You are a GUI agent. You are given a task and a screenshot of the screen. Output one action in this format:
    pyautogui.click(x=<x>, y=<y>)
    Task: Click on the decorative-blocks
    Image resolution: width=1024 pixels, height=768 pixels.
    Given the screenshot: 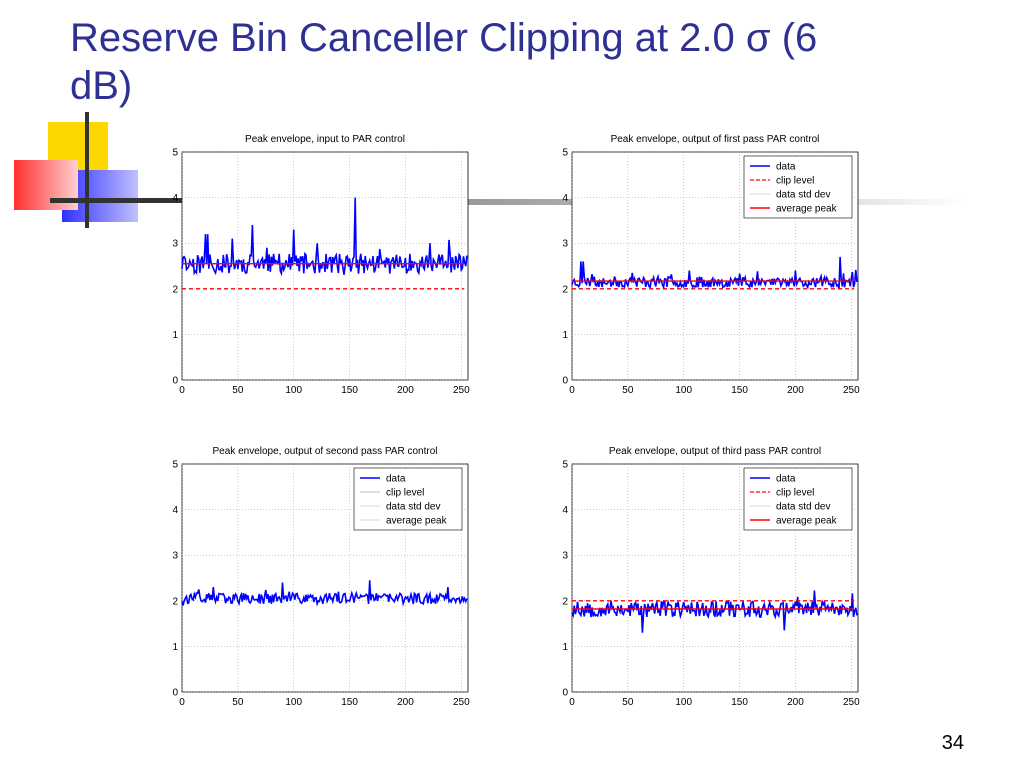 What is the action you would take?
    pyautogui.click(x=490, y=170)
    